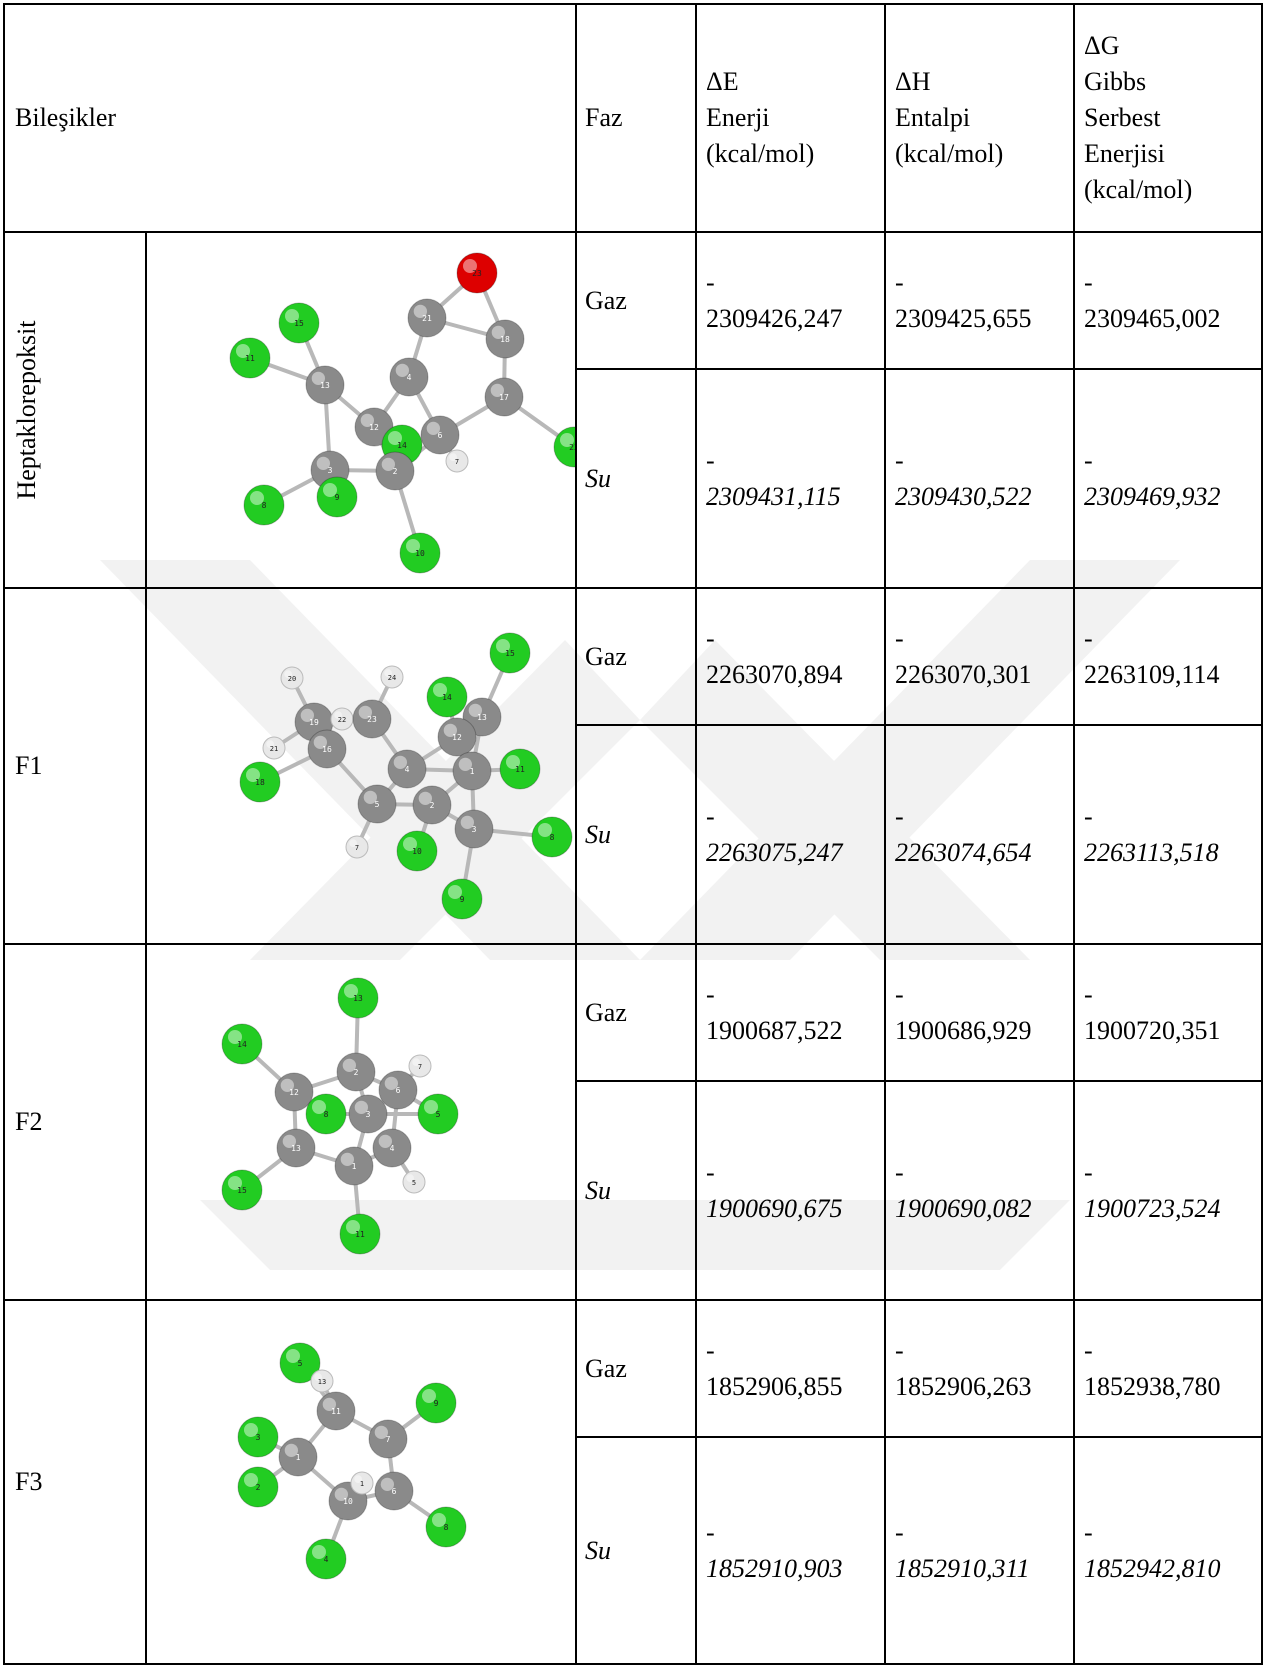 This screenshot has width=1270, height=1665. What do you see at coordinates (790, 478) in the screenshot?
I see `delta-e-value: -2309431,115` at bounding box center [790, 478].